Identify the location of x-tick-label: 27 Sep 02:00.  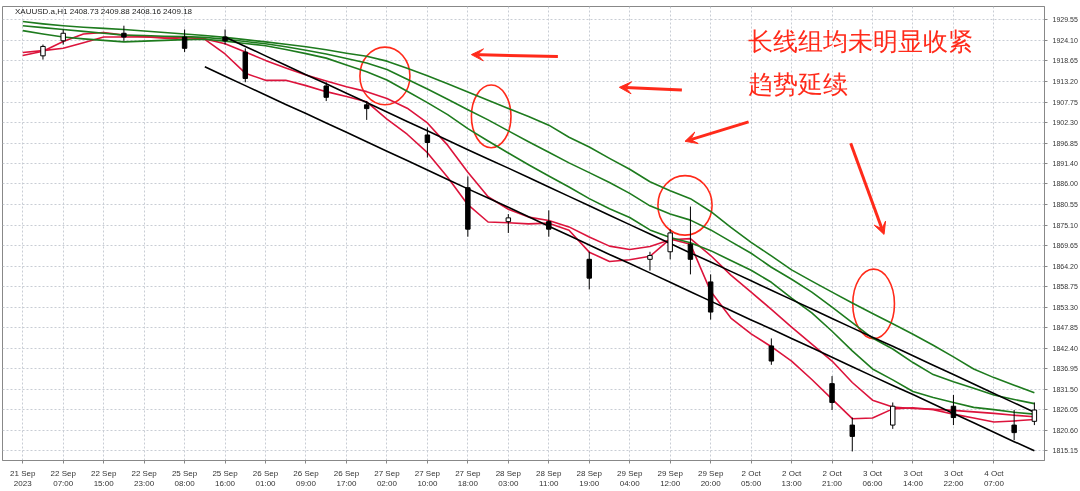
(387, 478).